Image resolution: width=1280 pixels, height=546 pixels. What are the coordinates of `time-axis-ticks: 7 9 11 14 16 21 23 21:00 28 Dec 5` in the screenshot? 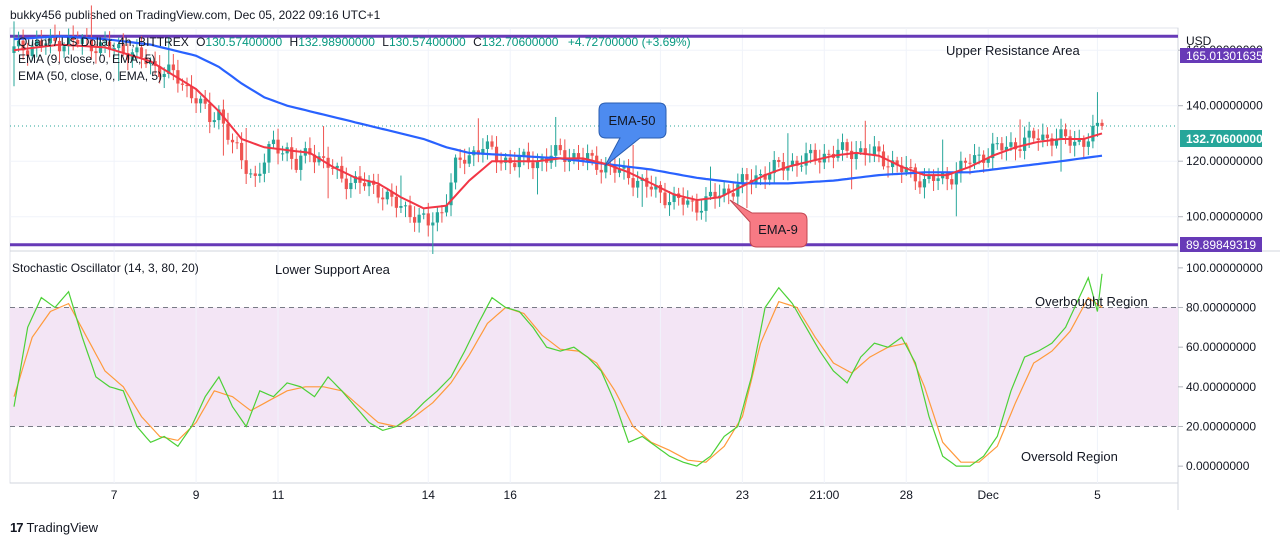 It's located at (606, 495).